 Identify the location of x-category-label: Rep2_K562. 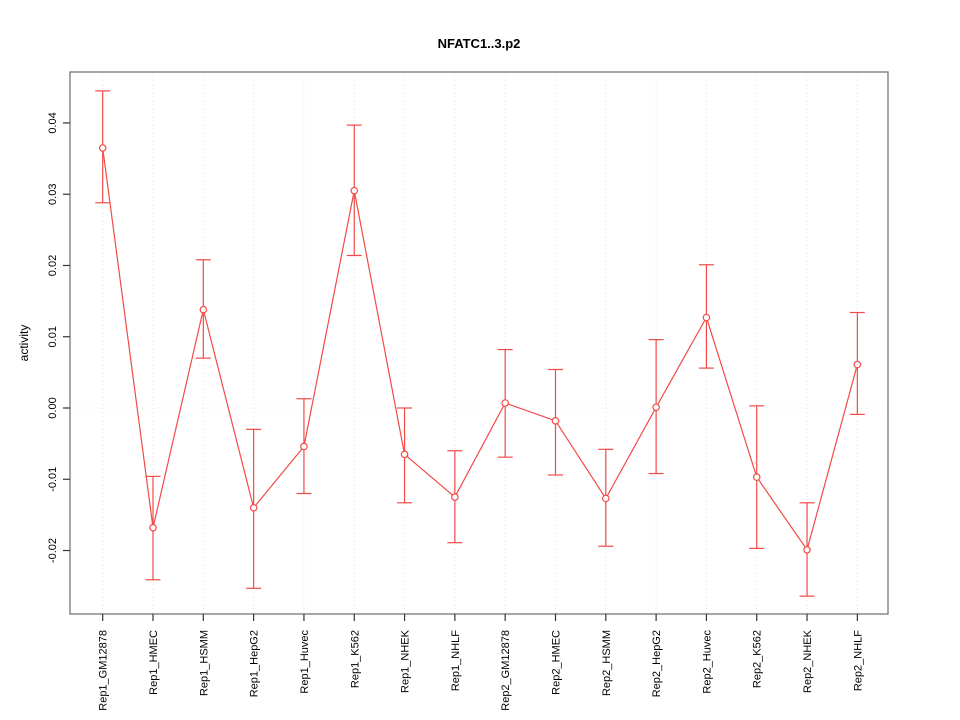
(758, 659).